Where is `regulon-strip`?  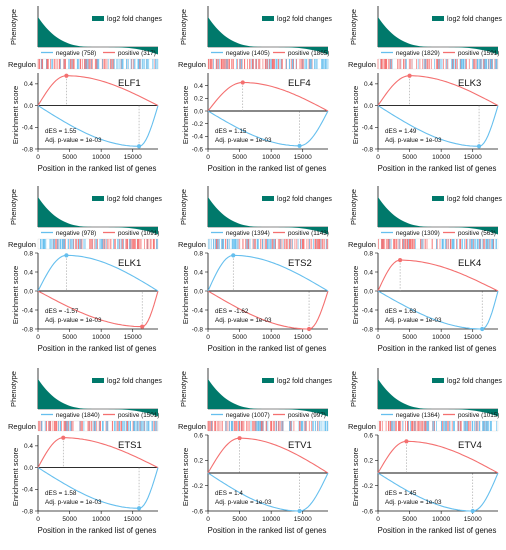 regulon-strip is located at coordinates (98, 244).